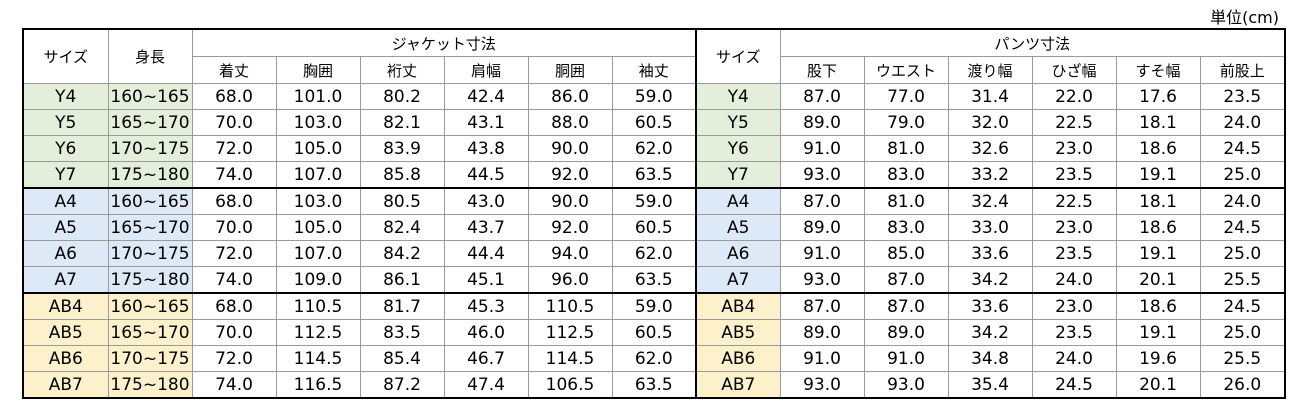 The height and width of the screenshot is (419, 1306). What do you see at coordinates (1074, 332) in the screenshot?
I see `pants-cell: 23.5` at bounding box center [1074, 332].